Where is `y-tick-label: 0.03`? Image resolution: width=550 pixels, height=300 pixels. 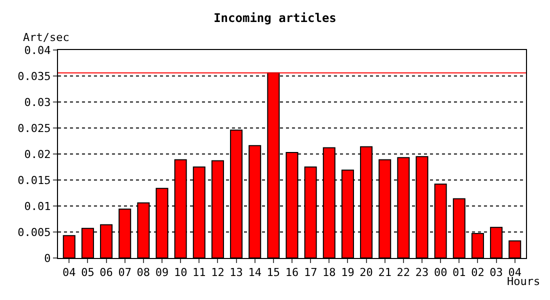
y-tick-label: 0.03 is located at coordinates (37, 102).